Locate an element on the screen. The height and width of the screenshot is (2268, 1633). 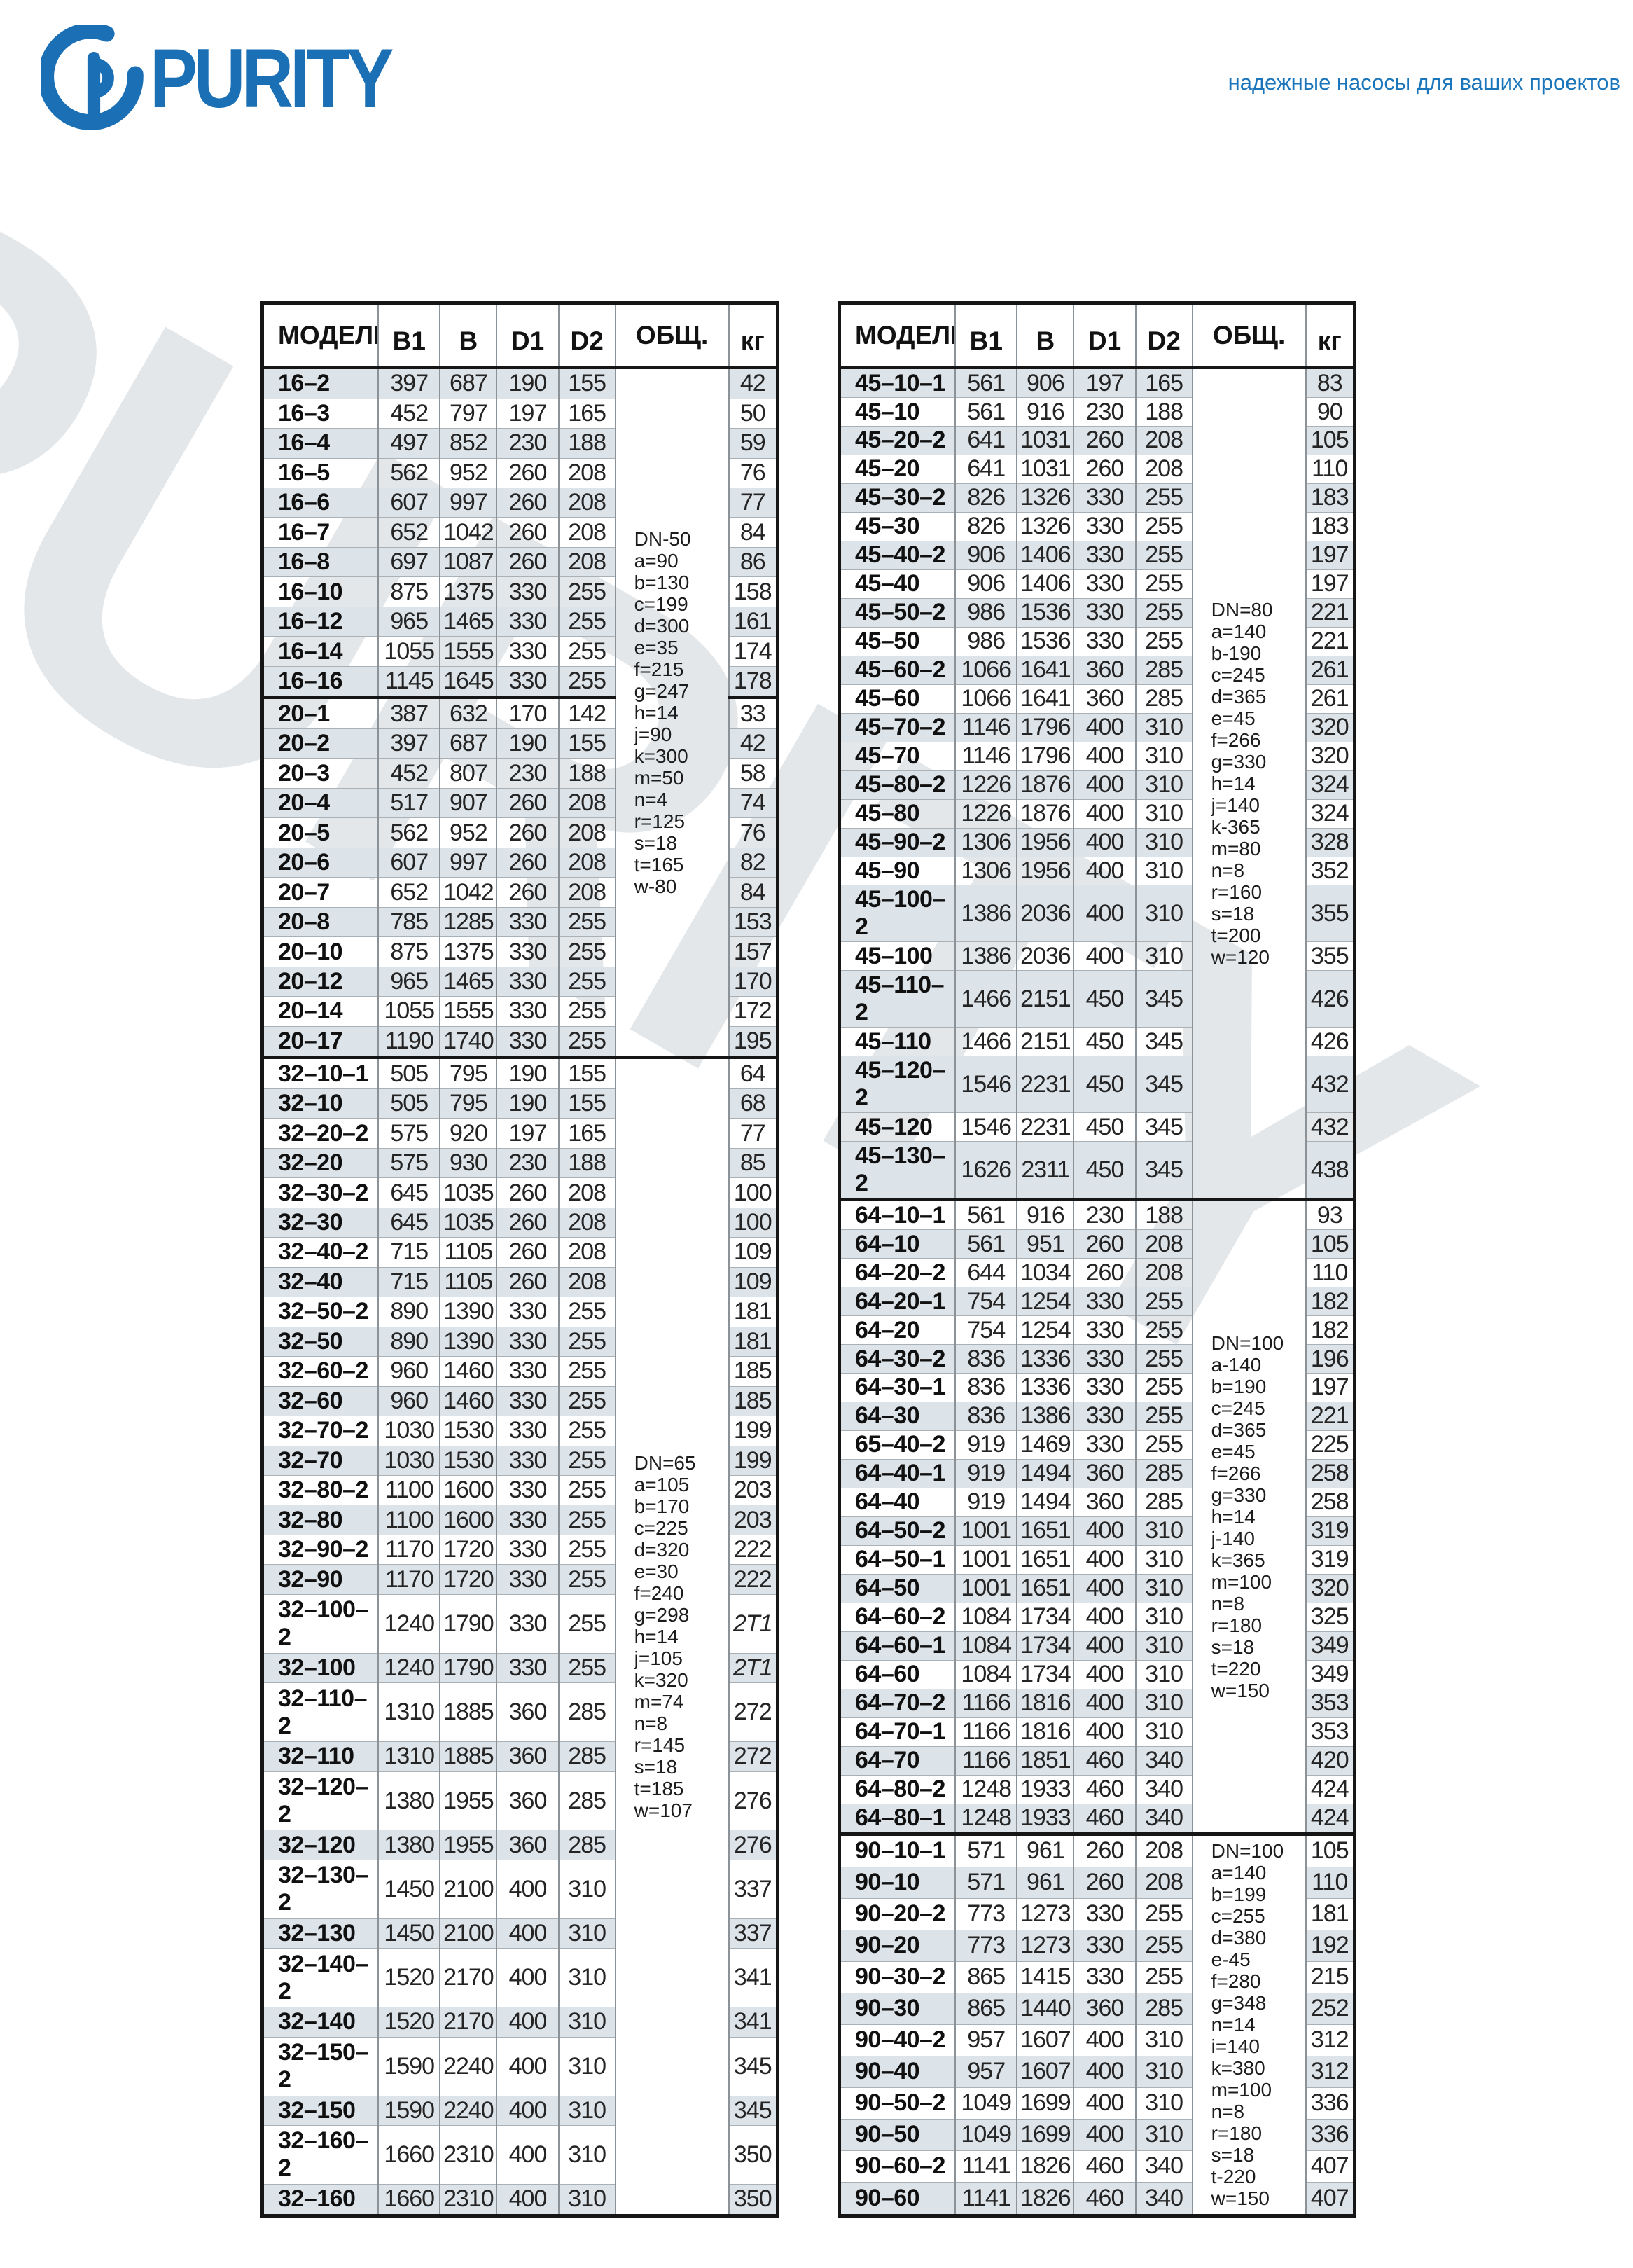
table-row: 32–40–2 715 1105 260 208 109 is located at coordinates (520, 1252).